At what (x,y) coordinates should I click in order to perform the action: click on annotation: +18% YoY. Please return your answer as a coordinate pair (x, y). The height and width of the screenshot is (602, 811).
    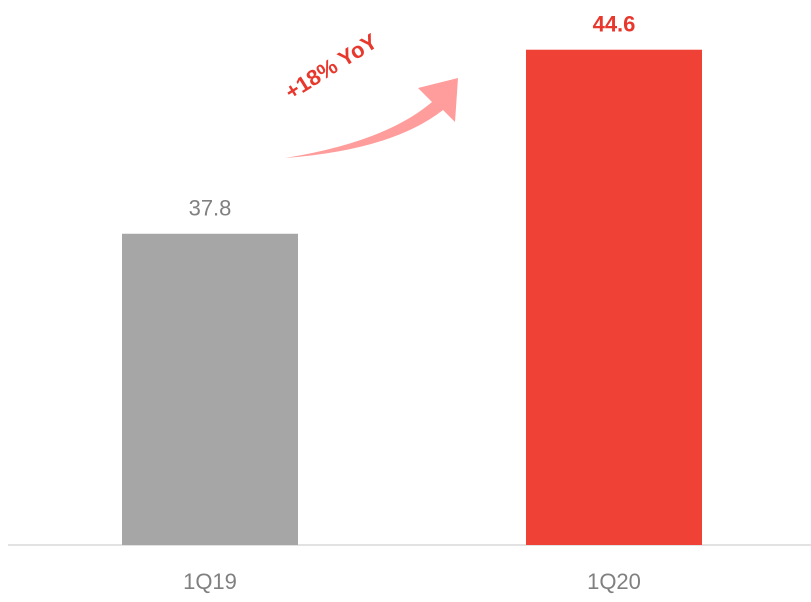
    Looking at the image, I should click on (331, 66).